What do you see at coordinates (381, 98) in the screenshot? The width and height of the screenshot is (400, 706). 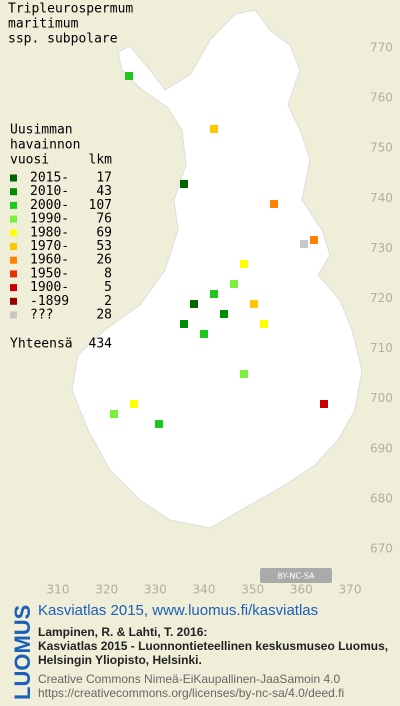 I see `y-tick-label: 760` at bounding box center [381, 98].